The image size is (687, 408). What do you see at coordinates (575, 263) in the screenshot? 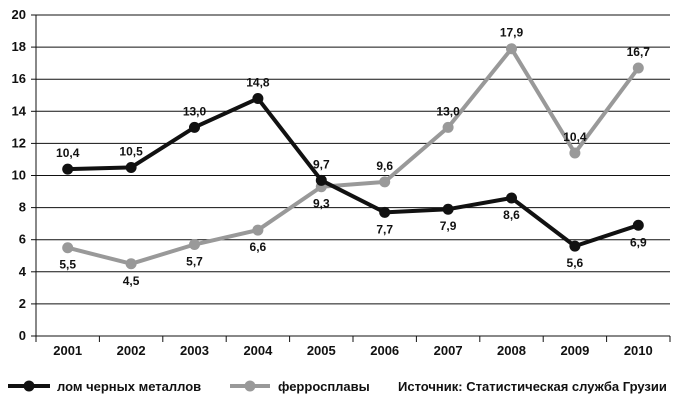
I see `data-label-0: 5,6` at bounding box center [575, 263].